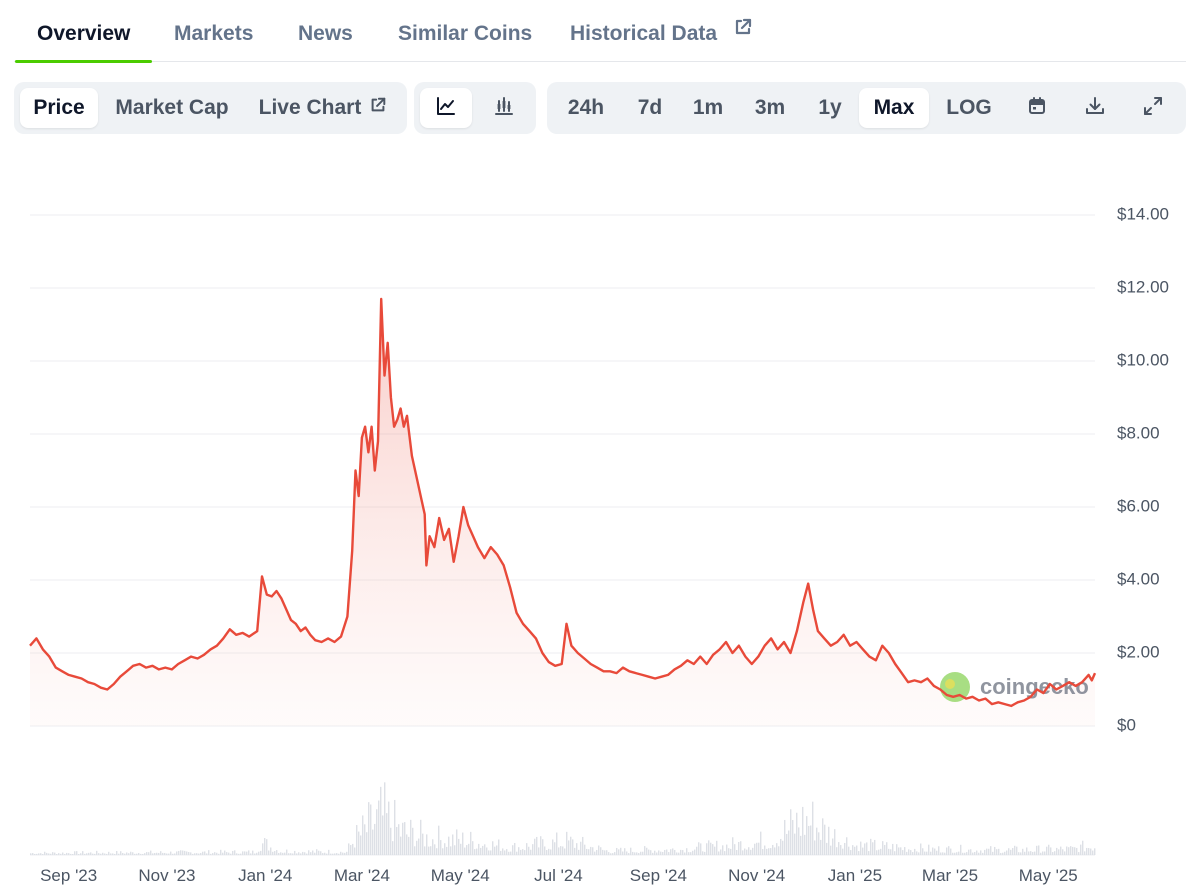 Image resolution: width=1200 pixels, height=895 pixels. I want to click on line-chart-button, so click(446, 108).